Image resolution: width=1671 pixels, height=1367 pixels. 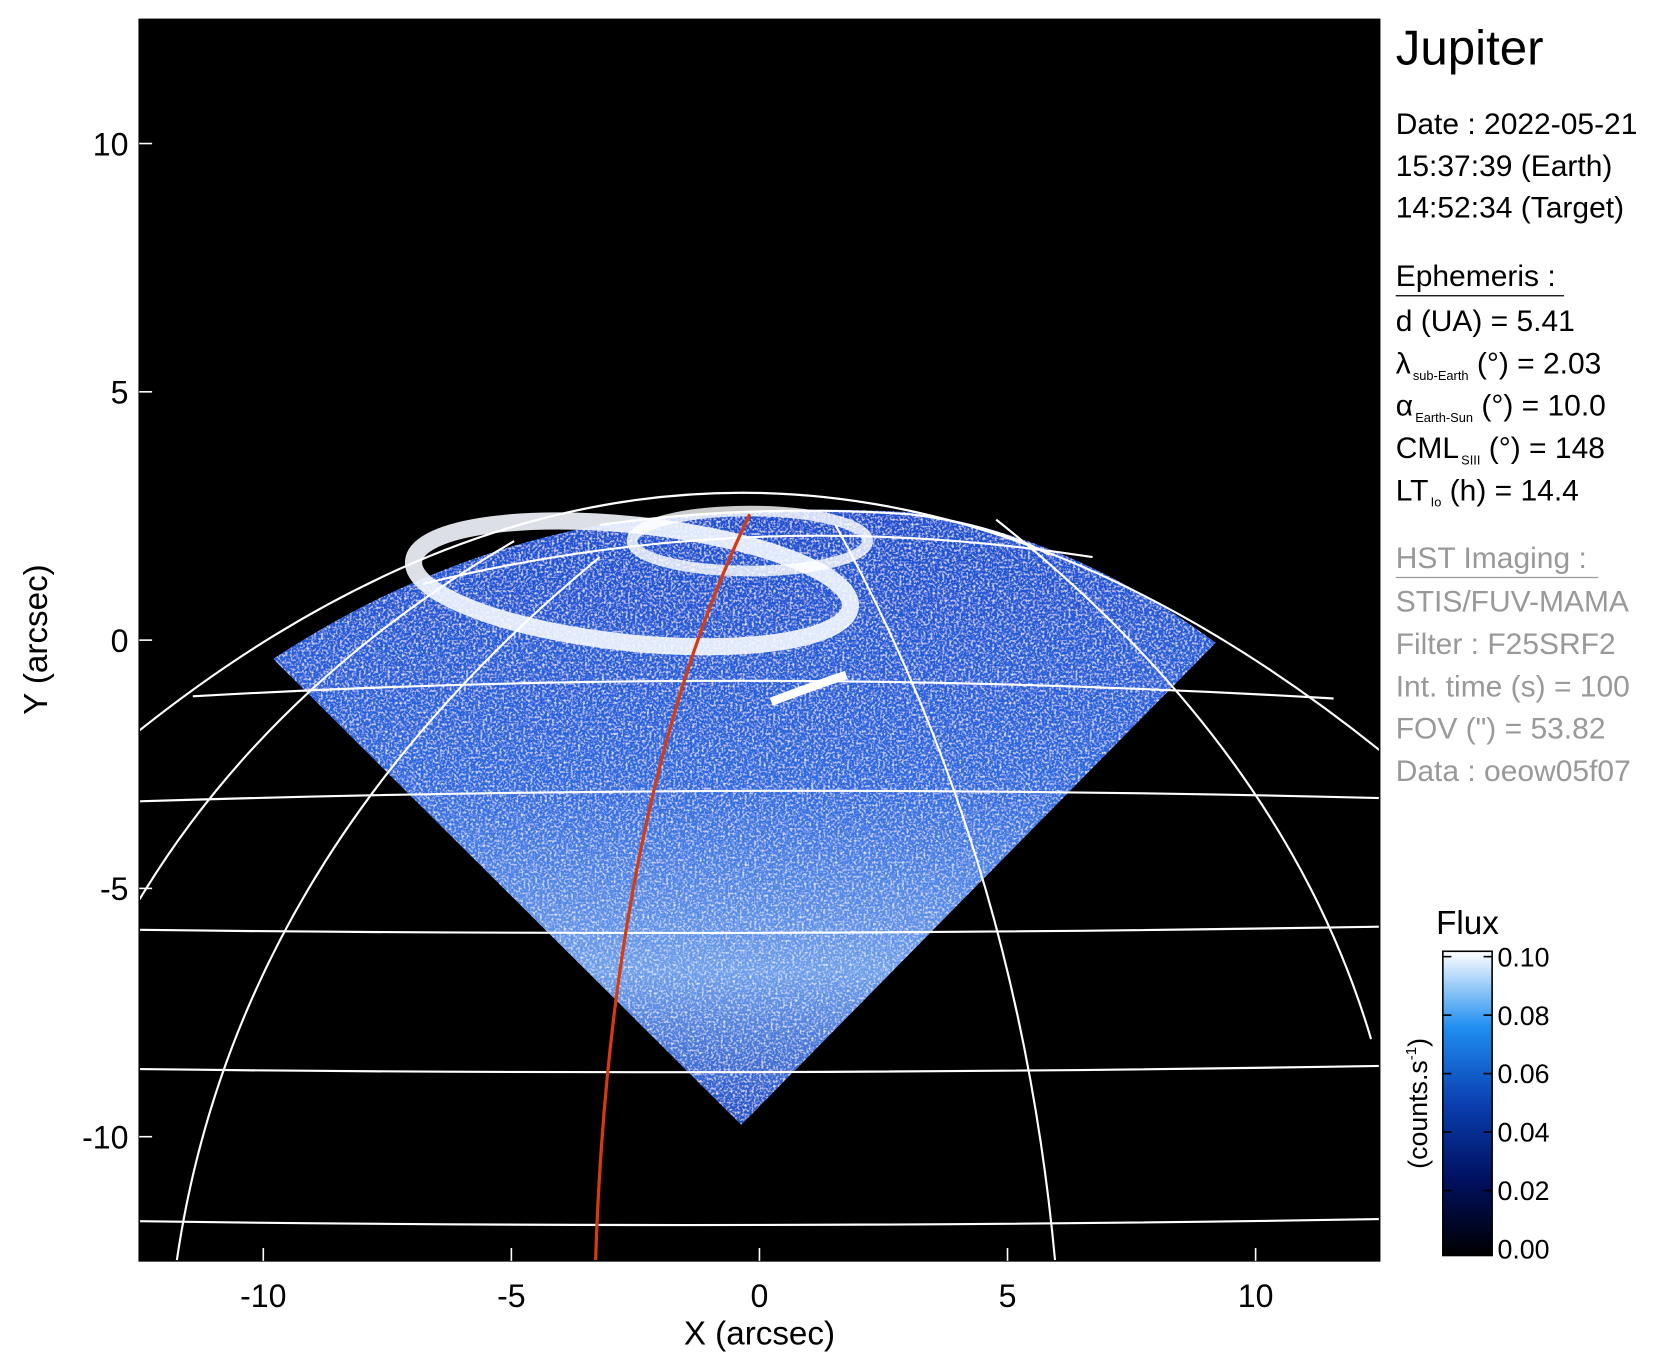 What do you see at coordinates (1513, 686) in the screenshot?
I see `imaging-line: Int. time (s) = 100` at bounding box center [1513, 686].